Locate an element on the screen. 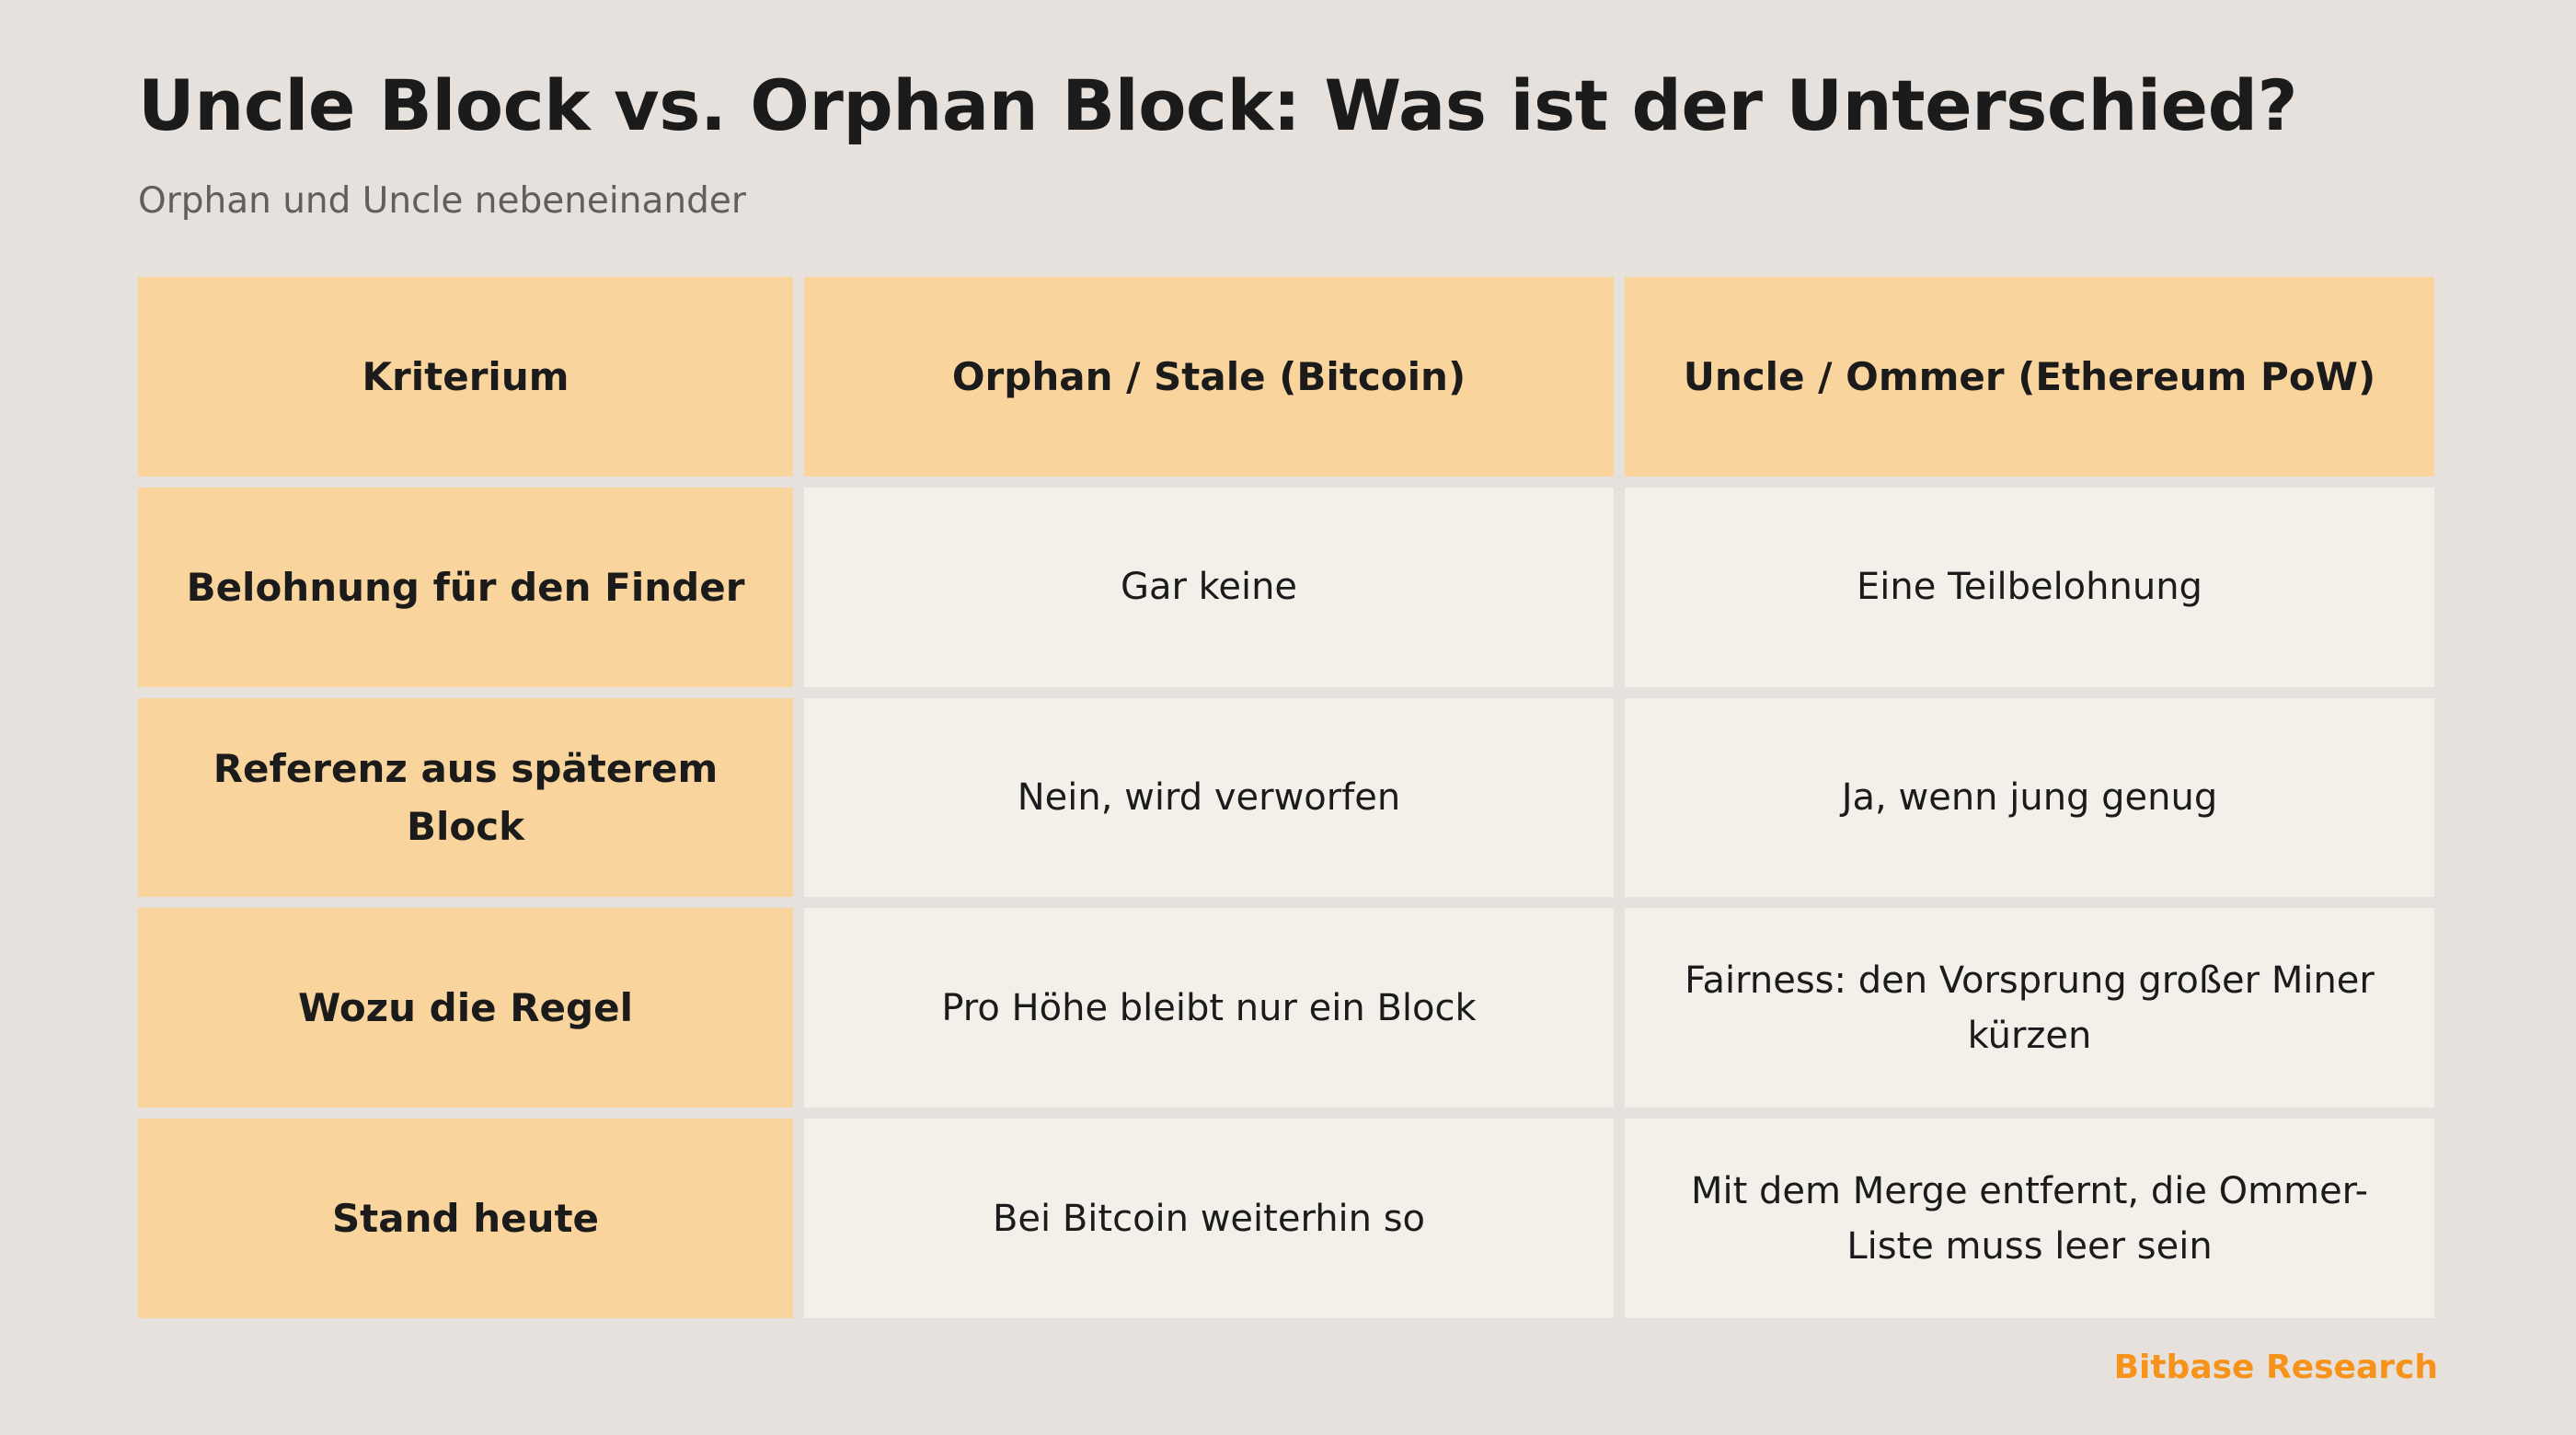  row-header-purpose: Wozu die Regel is located at coordinates (465, 1008).